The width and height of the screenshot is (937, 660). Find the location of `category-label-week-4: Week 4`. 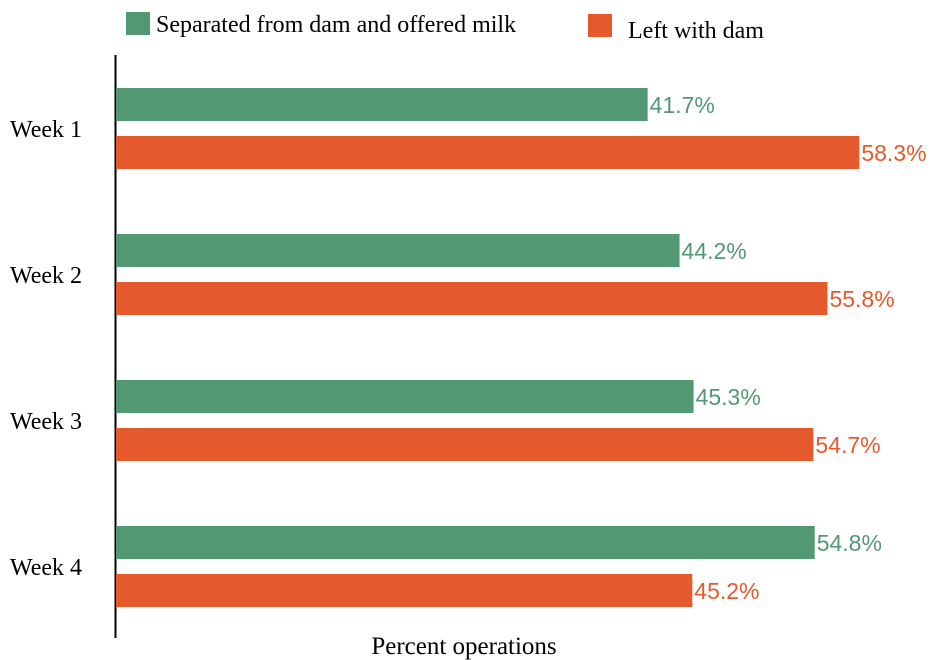

category-label-week-4: Week 4 is located at coordinates (46, 568).